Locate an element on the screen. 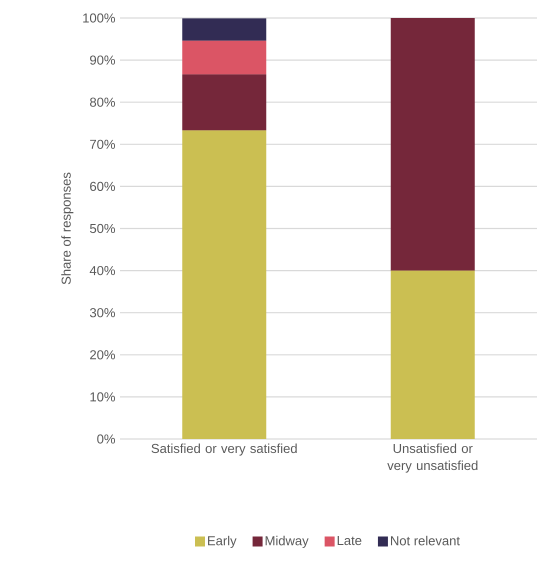  y-tick-label: 20% is located at coordinates (102, 355).